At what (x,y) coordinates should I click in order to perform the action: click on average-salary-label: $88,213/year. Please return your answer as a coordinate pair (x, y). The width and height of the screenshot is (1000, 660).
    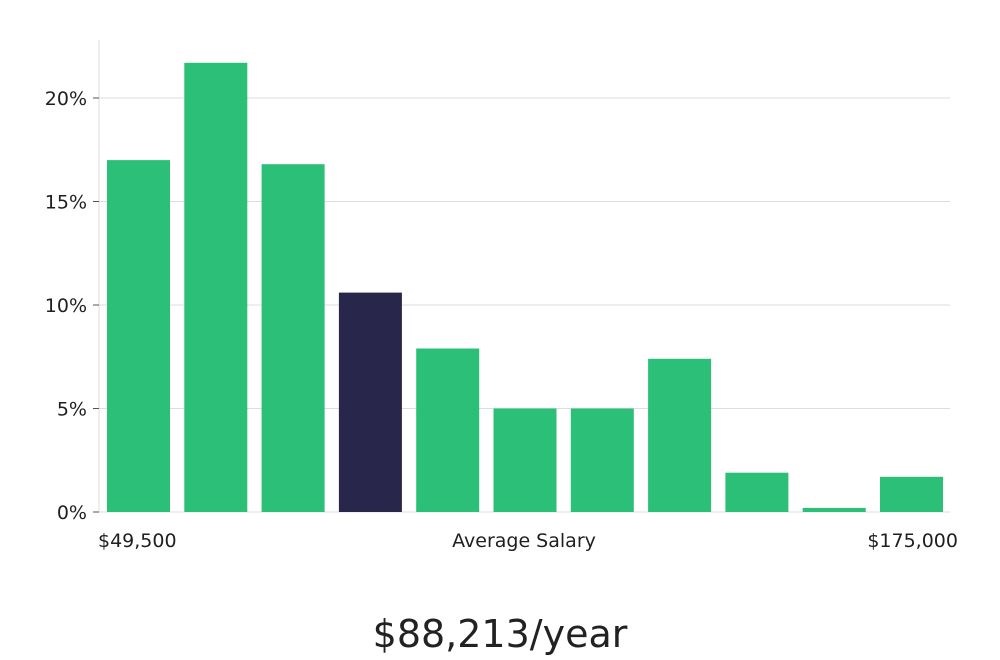
    Looking at the image, I should click on (500, 634).